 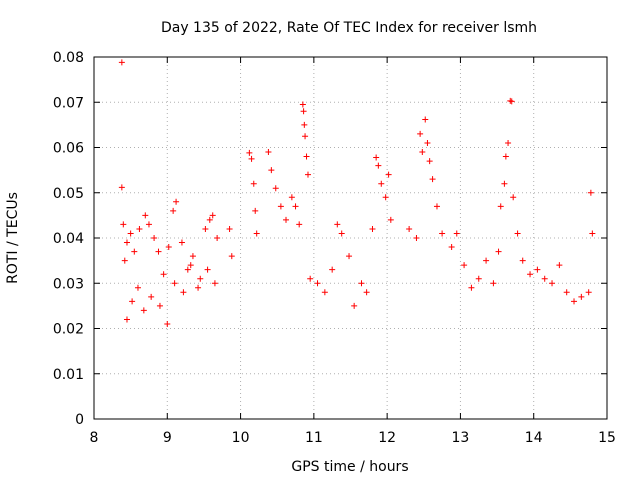 What do you see at coordinates (349, 467) in the screenshot?
I see `x-axis-label: GPS time / hours` at bounding box center [349, 467].